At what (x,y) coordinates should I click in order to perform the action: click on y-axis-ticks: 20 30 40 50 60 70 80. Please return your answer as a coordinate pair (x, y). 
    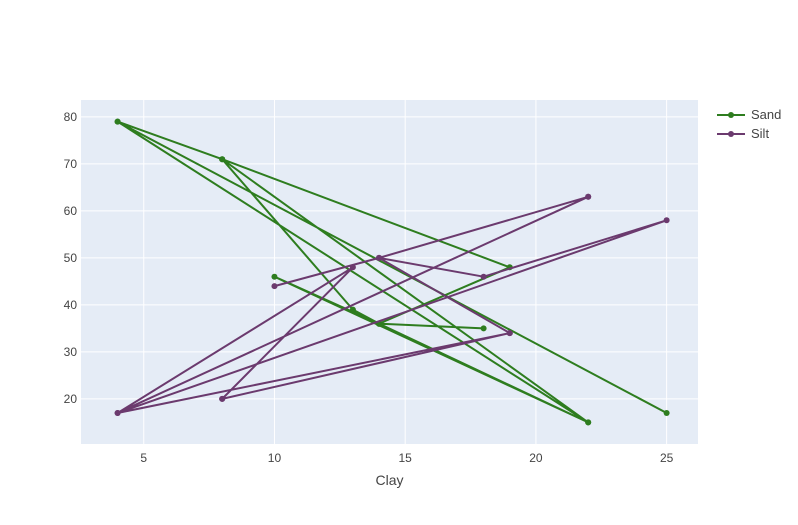
    Looking at the image, I should click on (71, 258).